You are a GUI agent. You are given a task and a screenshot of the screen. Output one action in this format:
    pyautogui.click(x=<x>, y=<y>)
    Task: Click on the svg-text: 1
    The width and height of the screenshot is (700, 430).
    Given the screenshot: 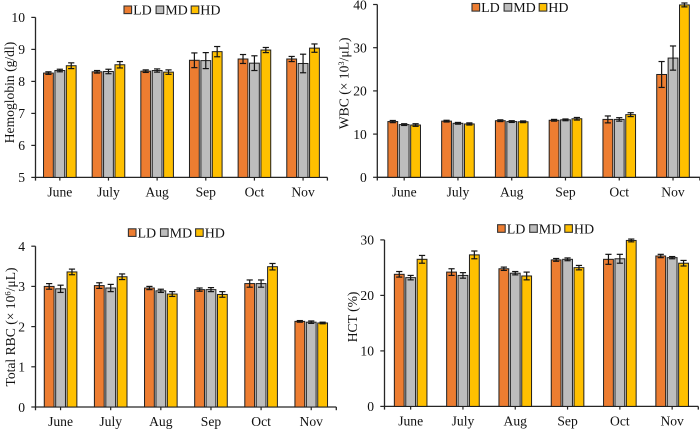 What is the action you would take?
    pyautogui.click(x=21, y=367)
    